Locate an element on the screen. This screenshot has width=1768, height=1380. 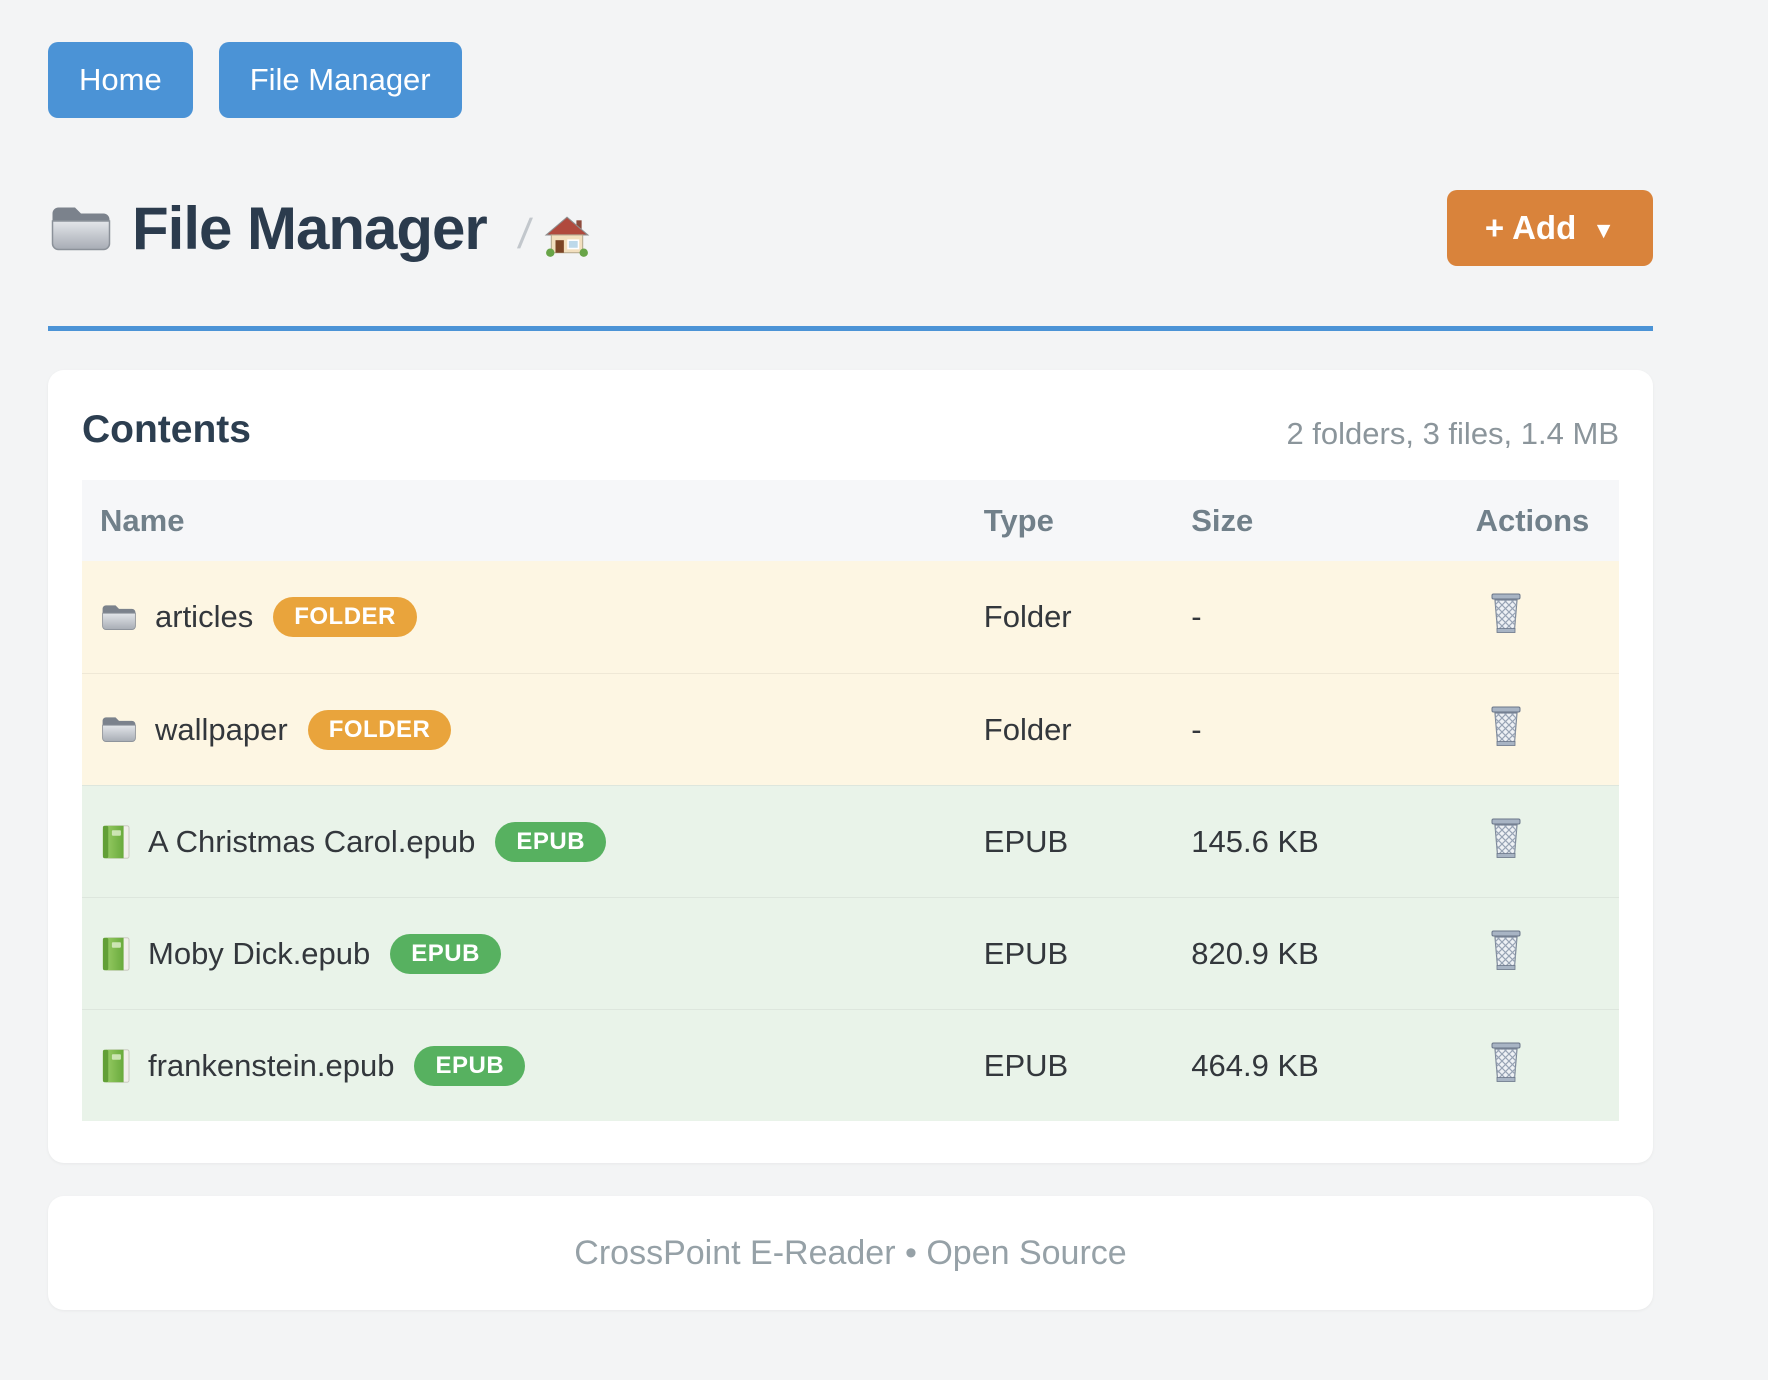
footer-text: CrossPoint E-Reader • Open Source is located at coordinates (850, 1252).